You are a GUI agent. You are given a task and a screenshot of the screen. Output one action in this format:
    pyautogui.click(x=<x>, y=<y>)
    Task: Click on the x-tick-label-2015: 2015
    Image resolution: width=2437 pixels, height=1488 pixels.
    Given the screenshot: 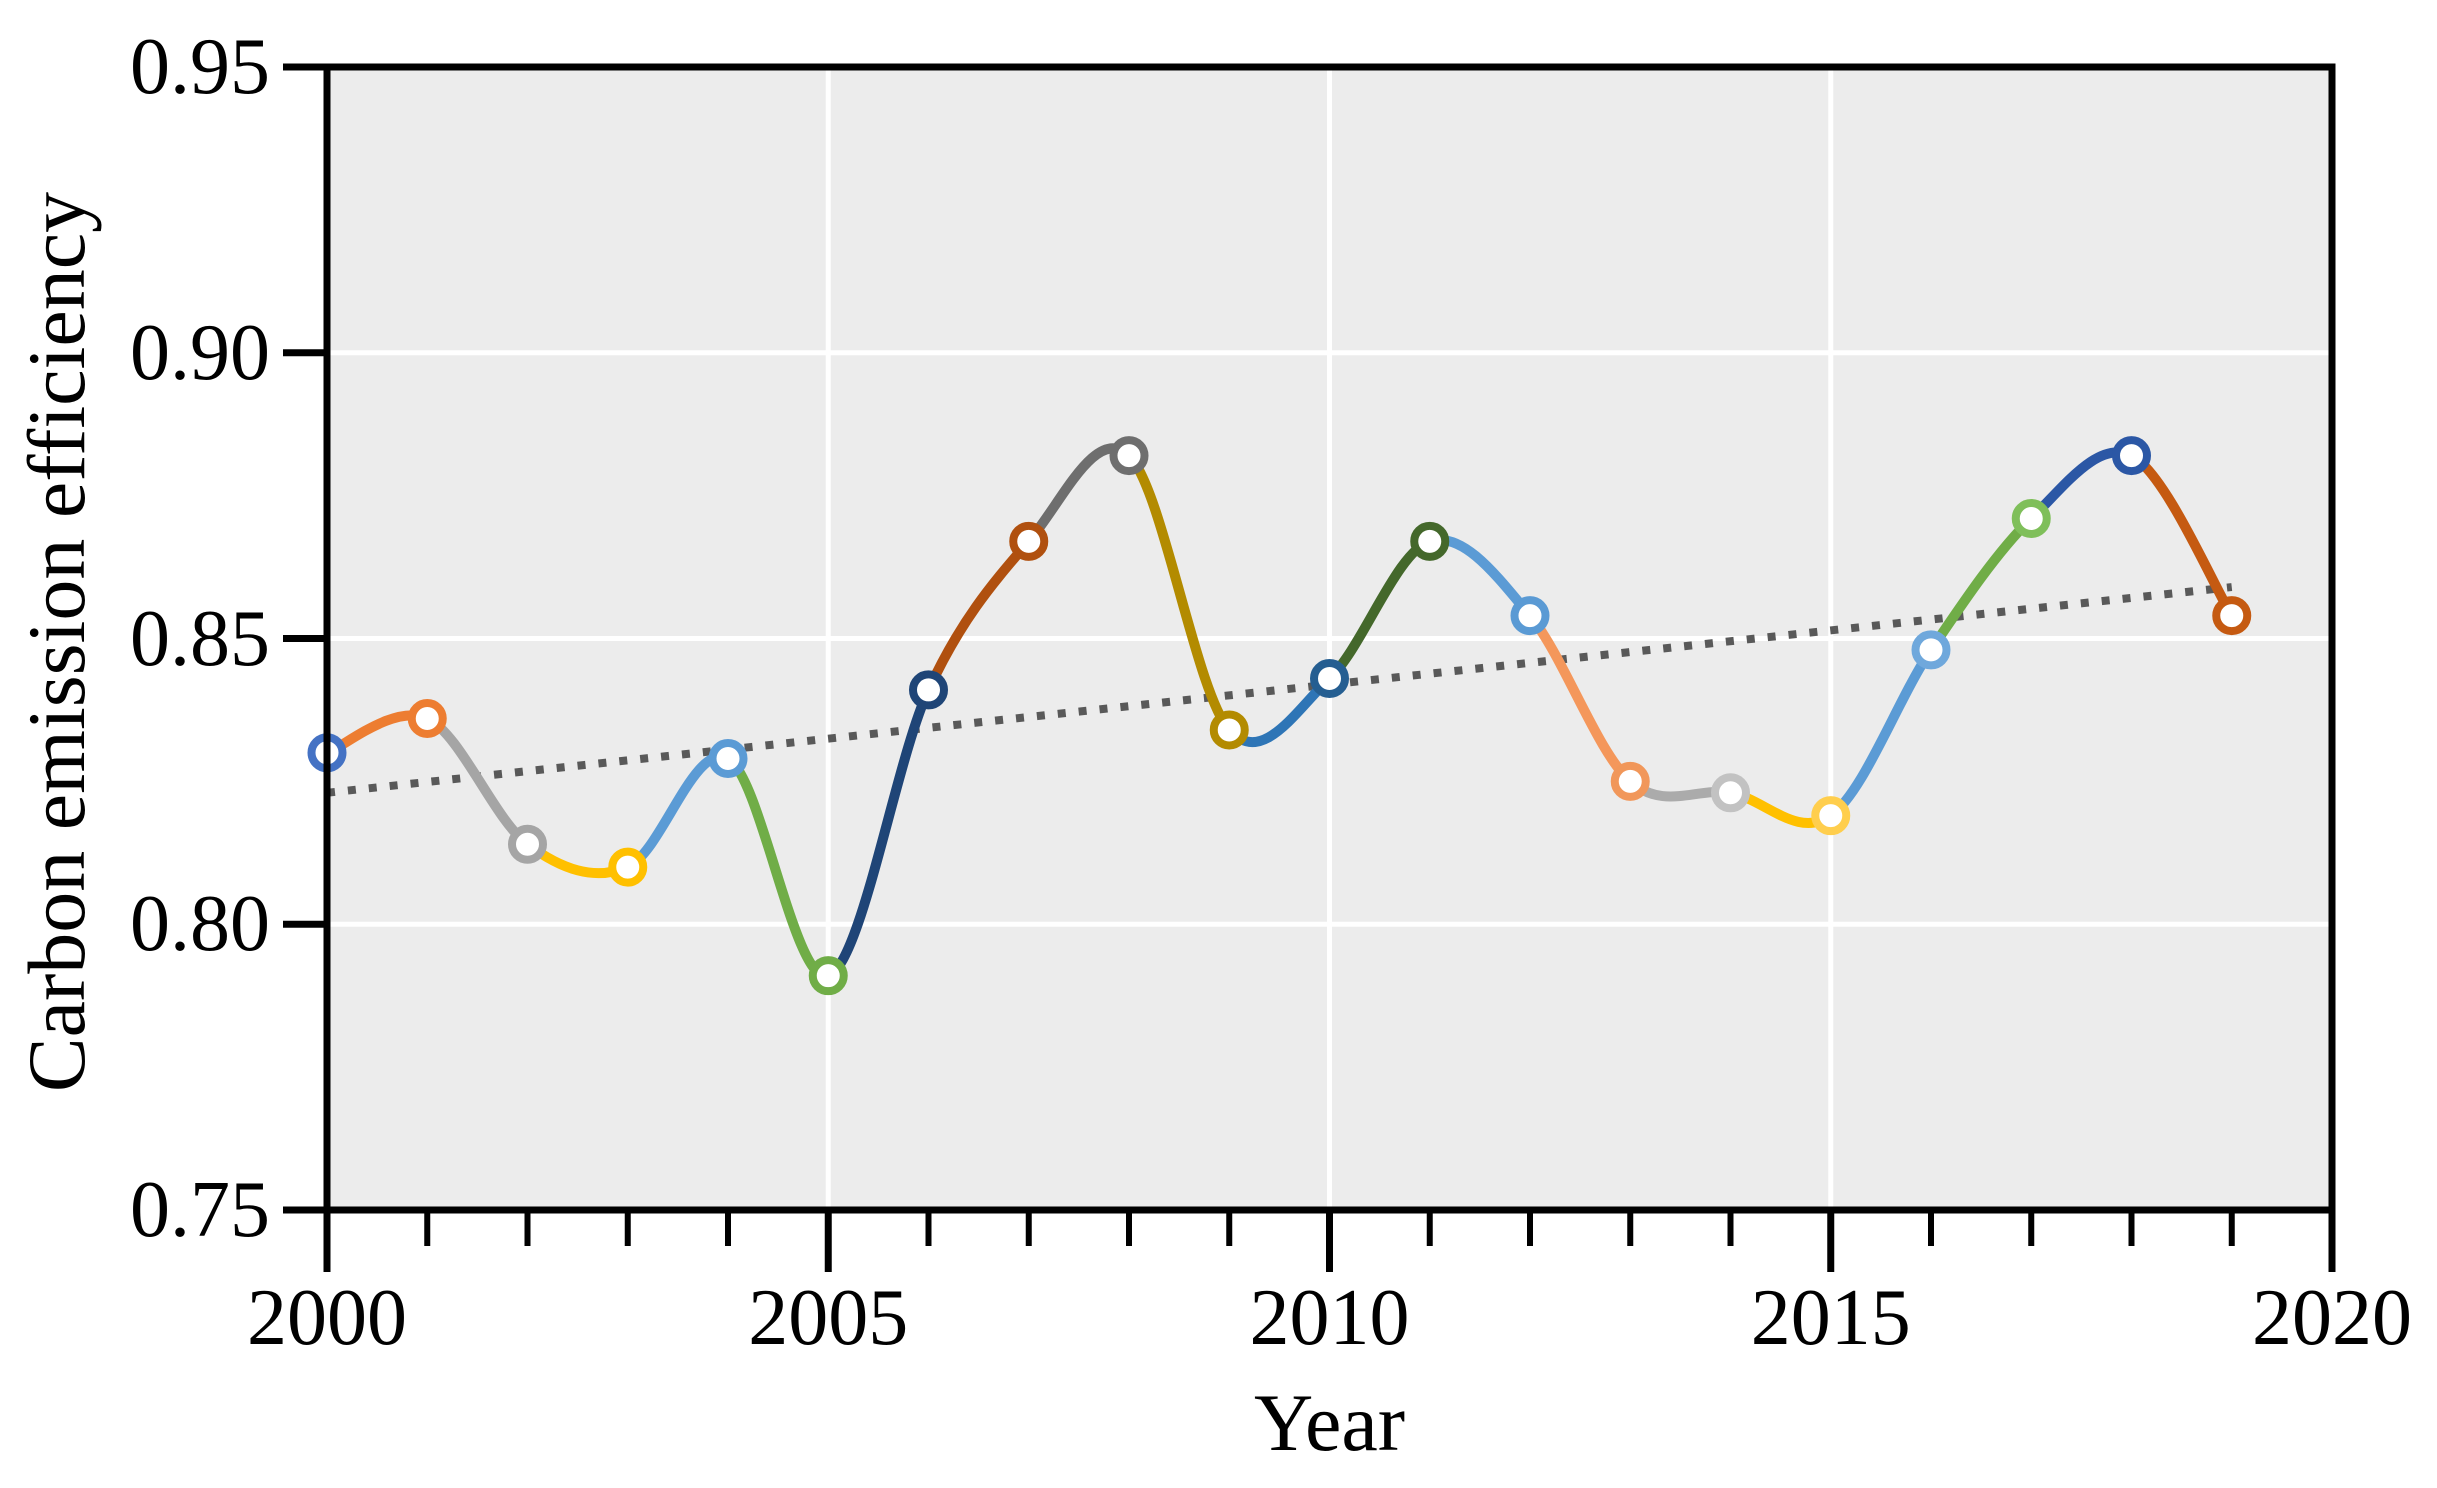 What is the action you would take?
    pyautogui.click(x=1830, y=1318)
    